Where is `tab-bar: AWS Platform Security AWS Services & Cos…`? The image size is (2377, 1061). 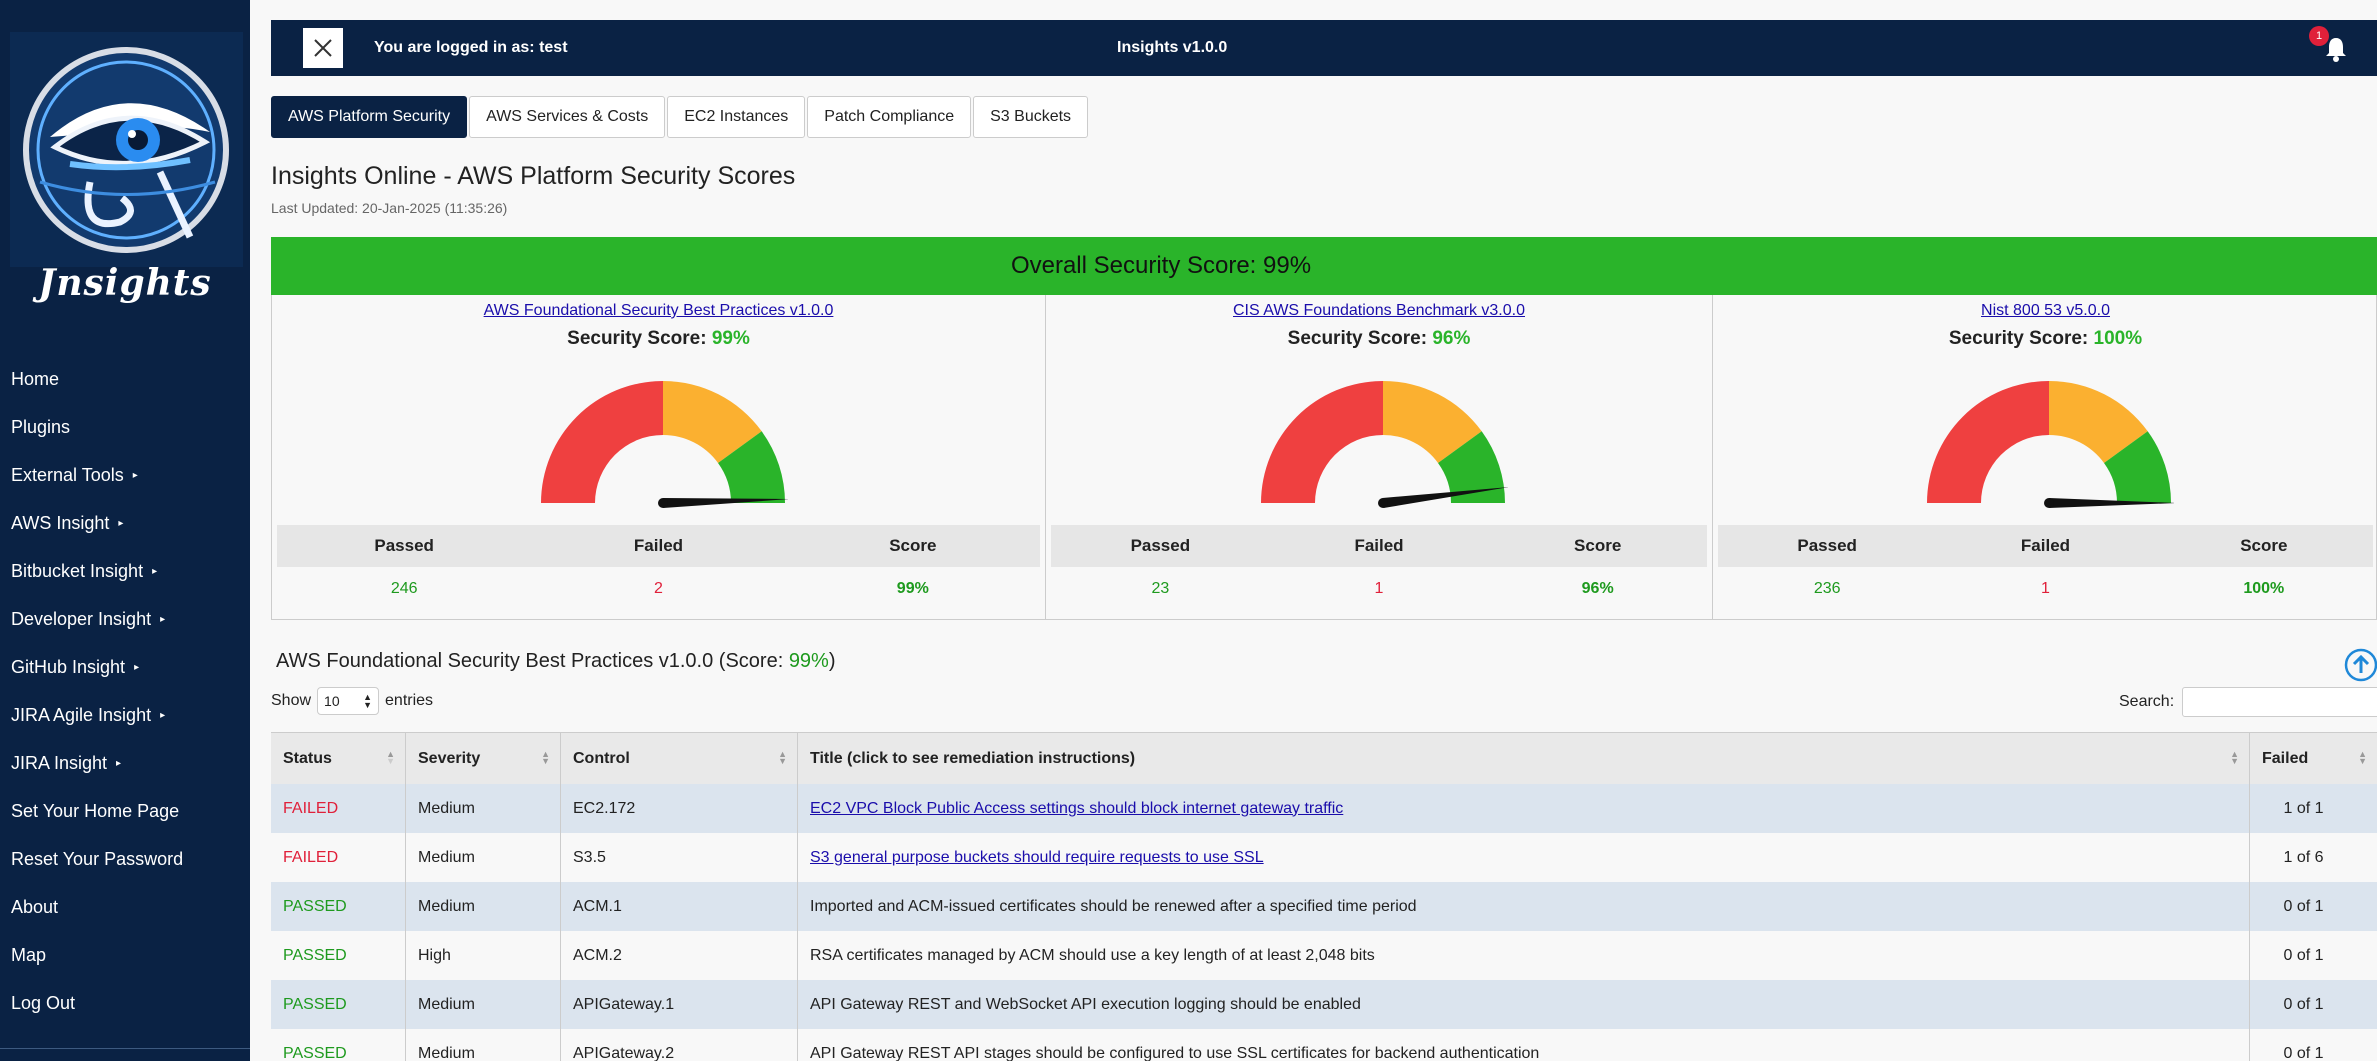
tab-bar: AWS Platform Security AWS Services & Cos… is located at coordinates (680, 117).